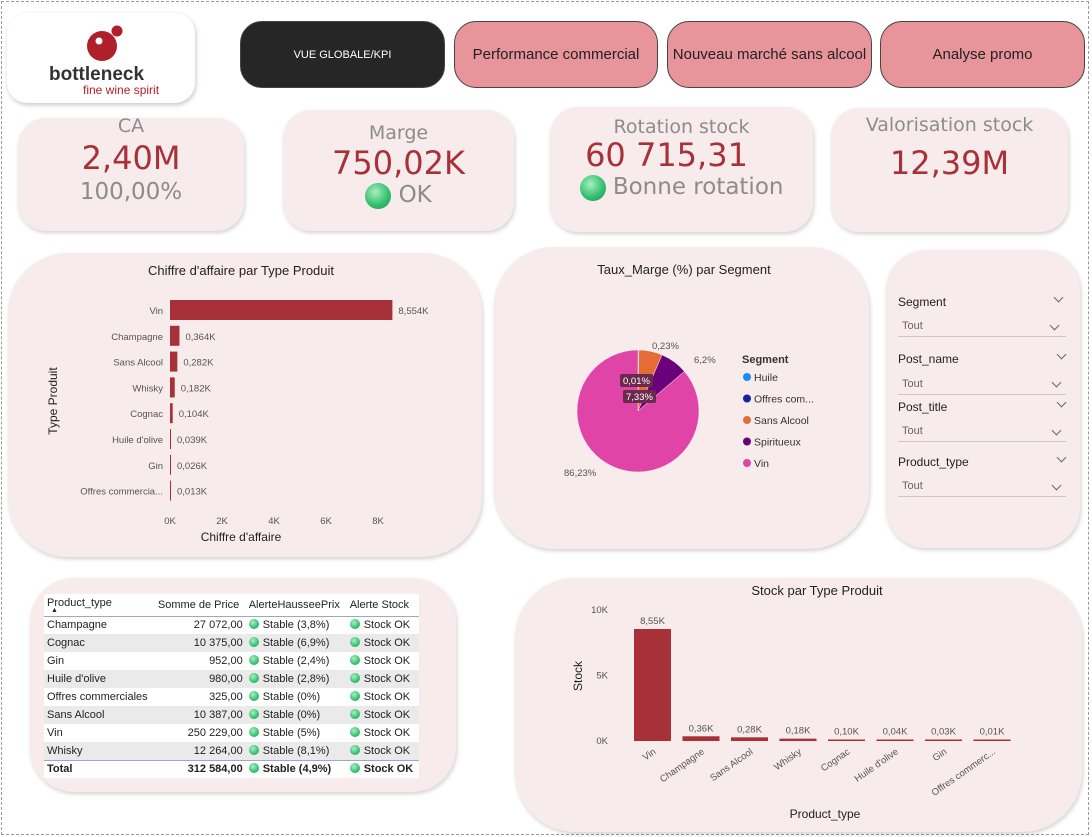 Image resolution: width=1092 pixels, height=837 pixels. What do you see at coordinates (639, 397) in the screenshot?
I see `pie-data-label: 7,33%` at bounding box center [639, 397].